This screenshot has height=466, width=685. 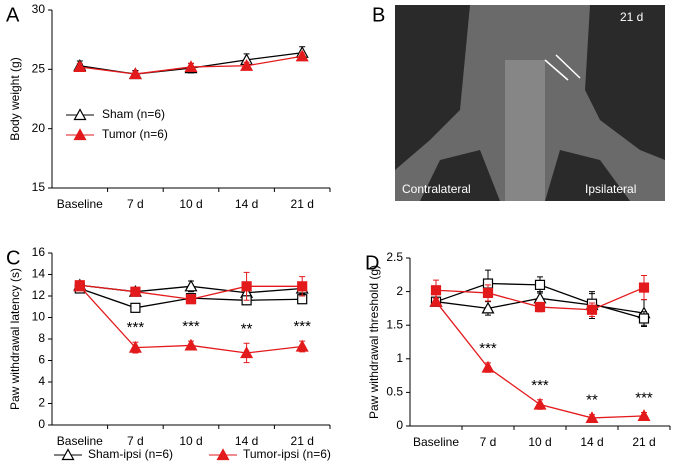 I want to click on y-tick-label: 20, so click(x=39, y=128).